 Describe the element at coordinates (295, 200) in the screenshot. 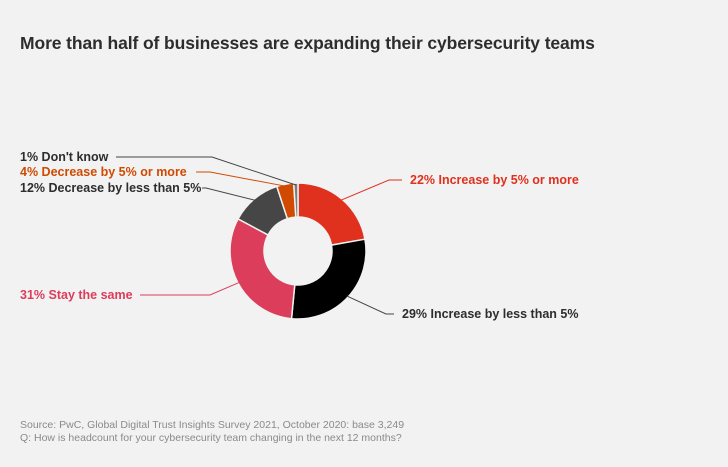

I see `donut-segment-1-don-t-know` at that location.